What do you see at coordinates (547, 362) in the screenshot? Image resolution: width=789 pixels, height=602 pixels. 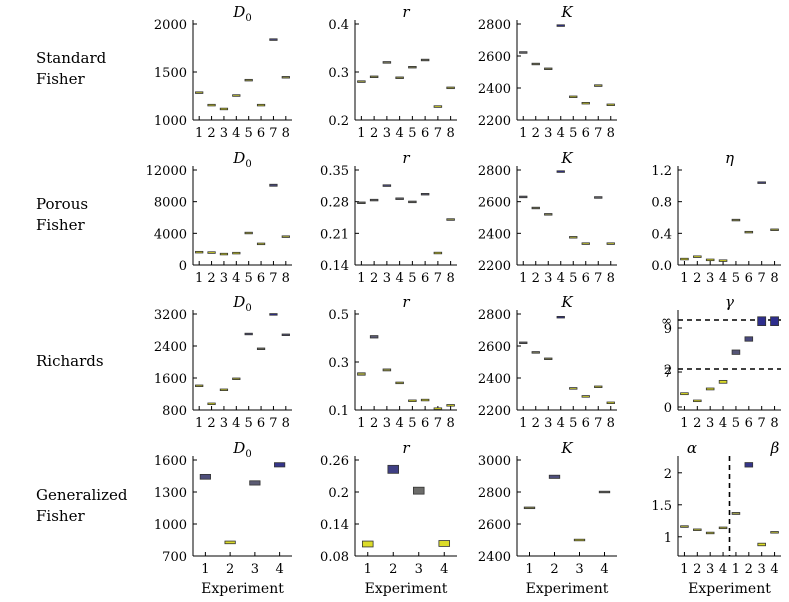 I see `panel-ri-K: 2200 2400 2600 2800 1 2 3 4 5 6 7 8 K` at bounding box center [547, 362].